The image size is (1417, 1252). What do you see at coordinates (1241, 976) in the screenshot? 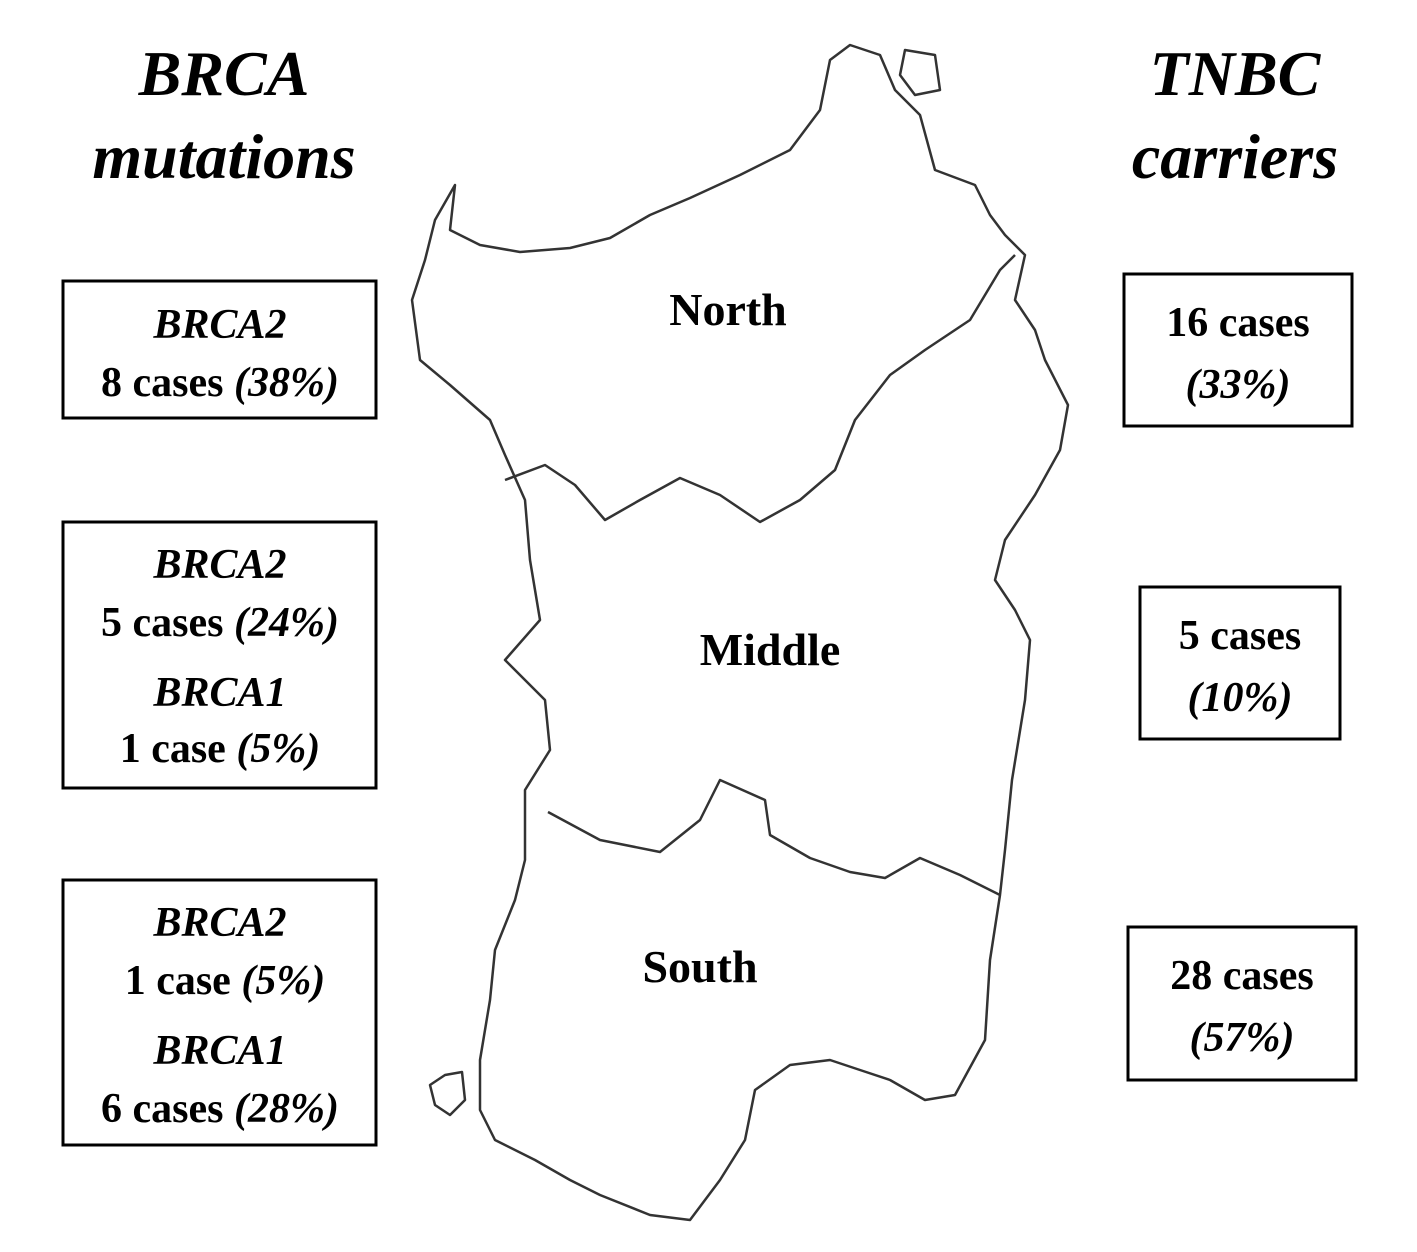
I see `count: 28 cases` at bounding box center [1241, 976].